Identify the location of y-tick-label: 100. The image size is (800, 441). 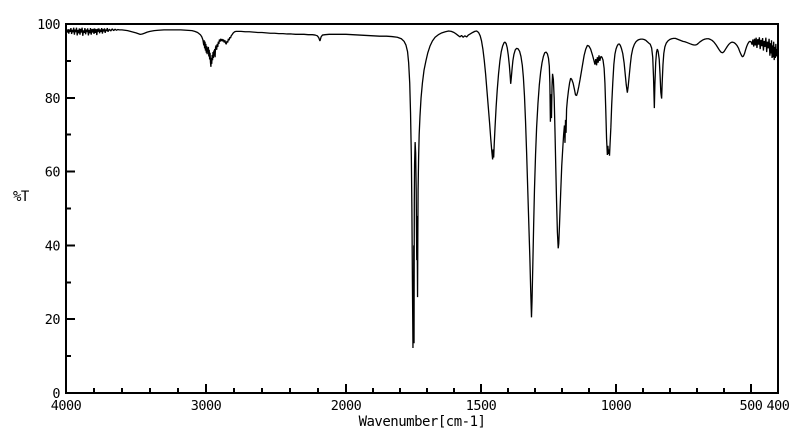
(48, 25).